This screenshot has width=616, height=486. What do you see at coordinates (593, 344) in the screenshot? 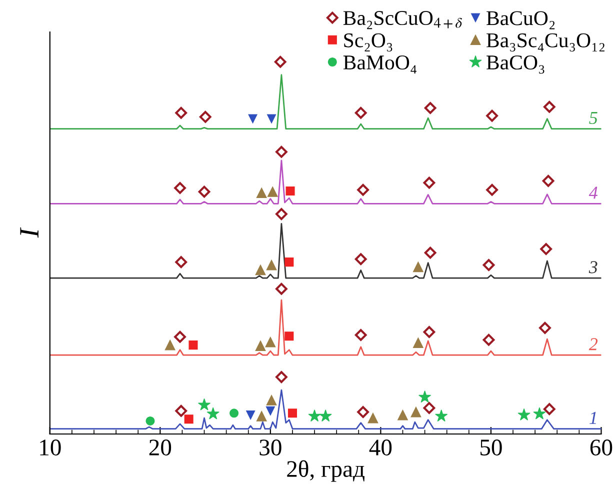
I see `series-label: 2` at bounding box center [593, 344].